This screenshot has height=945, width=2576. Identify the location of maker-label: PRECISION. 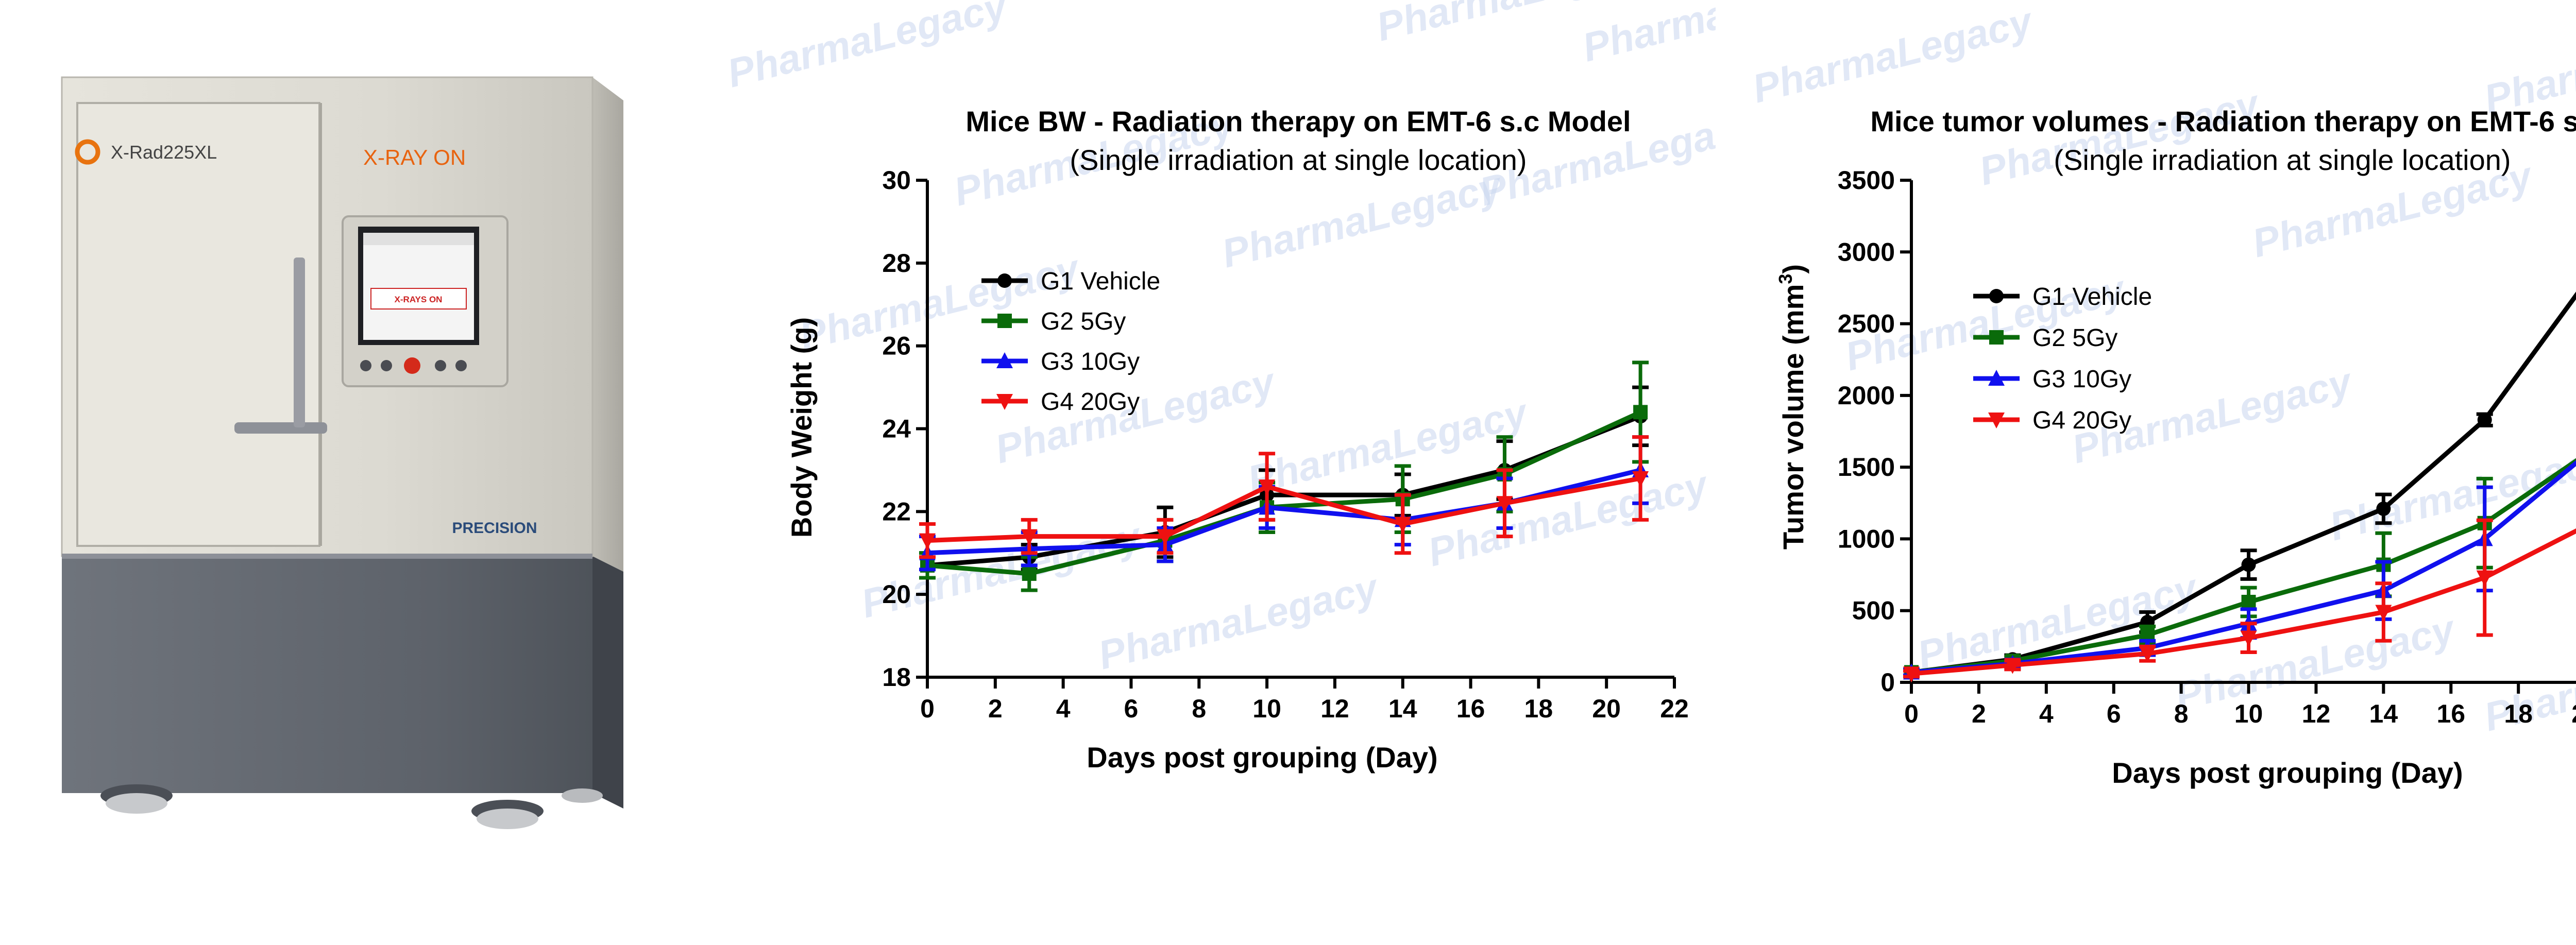
(494, 529).